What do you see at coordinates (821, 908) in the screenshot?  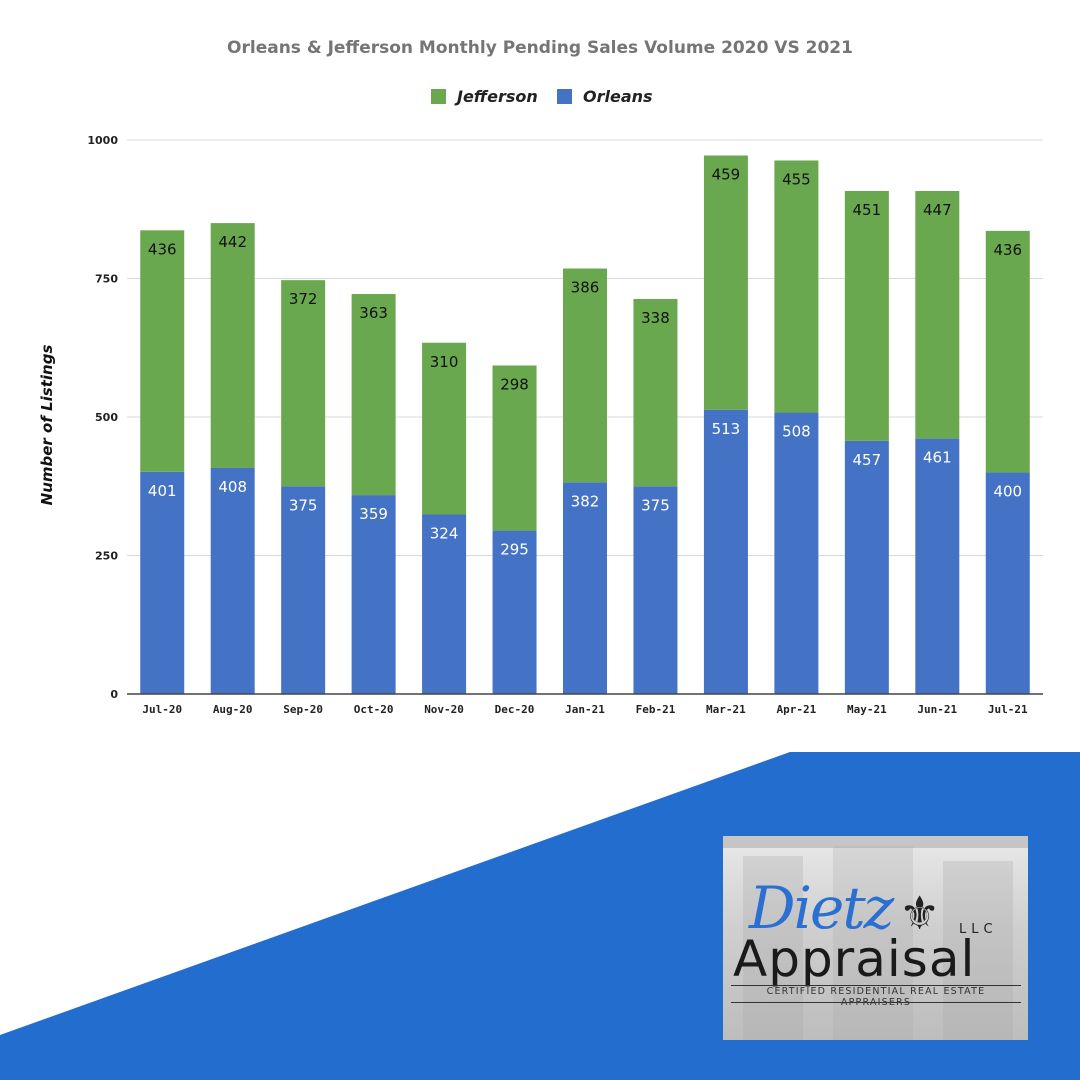 I see `logo-script-text: Dietz` at bounding box center [821, 908].